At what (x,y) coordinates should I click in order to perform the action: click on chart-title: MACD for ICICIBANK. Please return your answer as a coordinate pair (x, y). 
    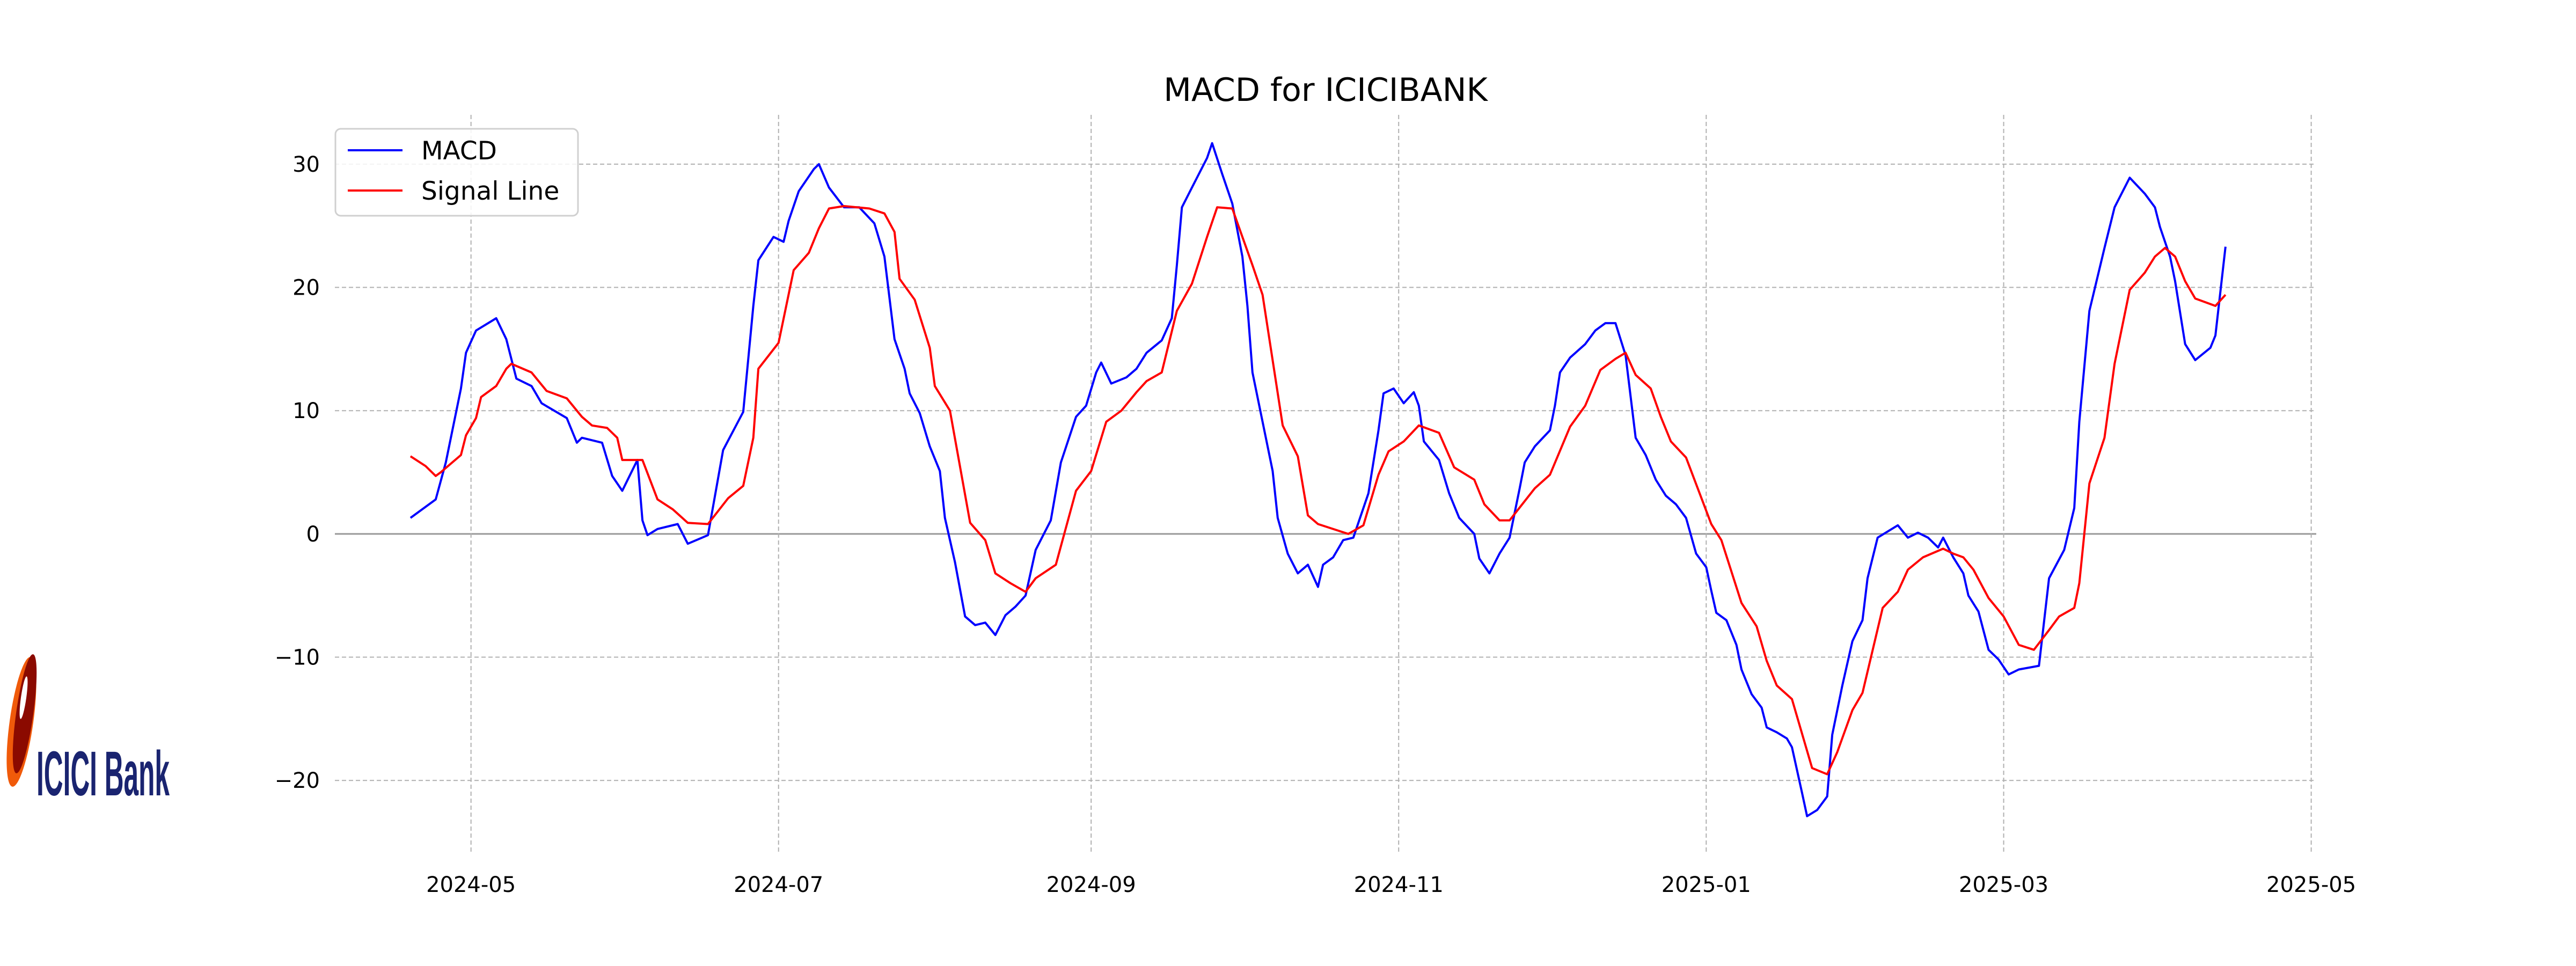
    Looking at the image, I should click on (1325, 90).